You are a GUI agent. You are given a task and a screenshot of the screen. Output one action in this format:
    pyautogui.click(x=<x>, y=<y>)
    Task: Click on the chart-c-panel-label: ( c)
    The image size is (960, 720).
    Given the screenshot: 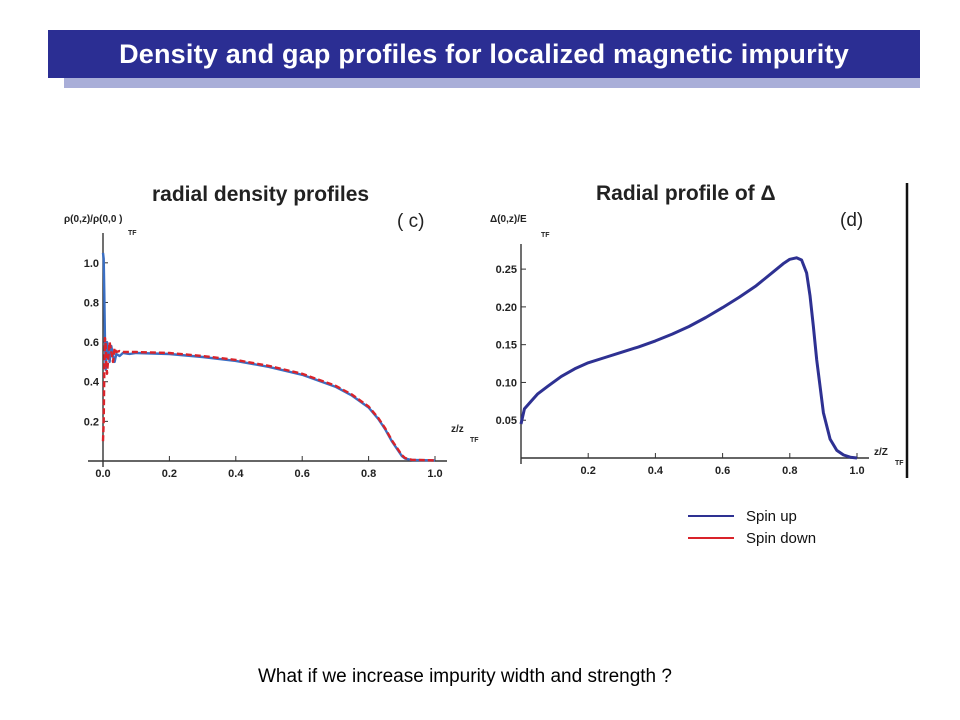 What is the action you would take?
    pyautogui.click(x=410, y=221)
    